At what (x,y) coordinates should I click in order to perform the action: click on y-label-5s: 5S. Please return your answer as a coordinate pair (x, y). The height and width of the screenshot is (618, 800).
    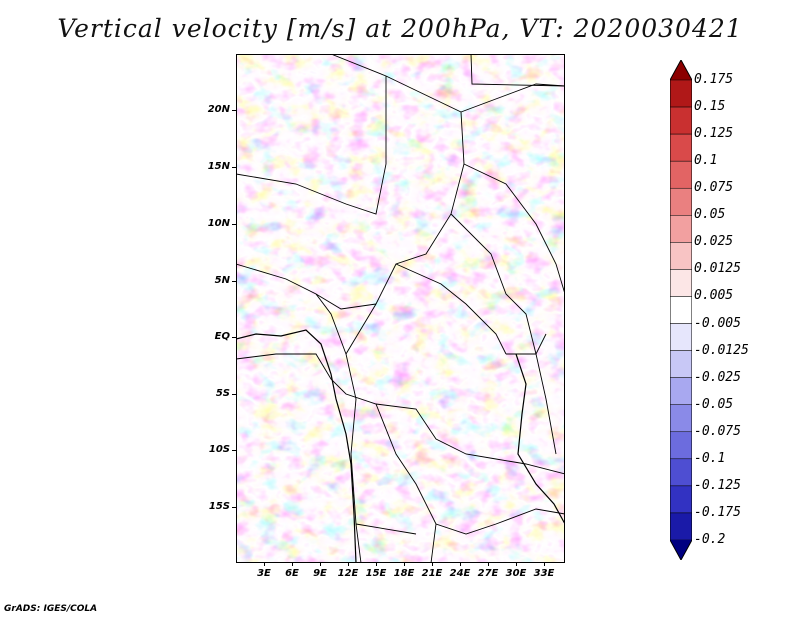
    Looking at the image, I should click on (222, 393).